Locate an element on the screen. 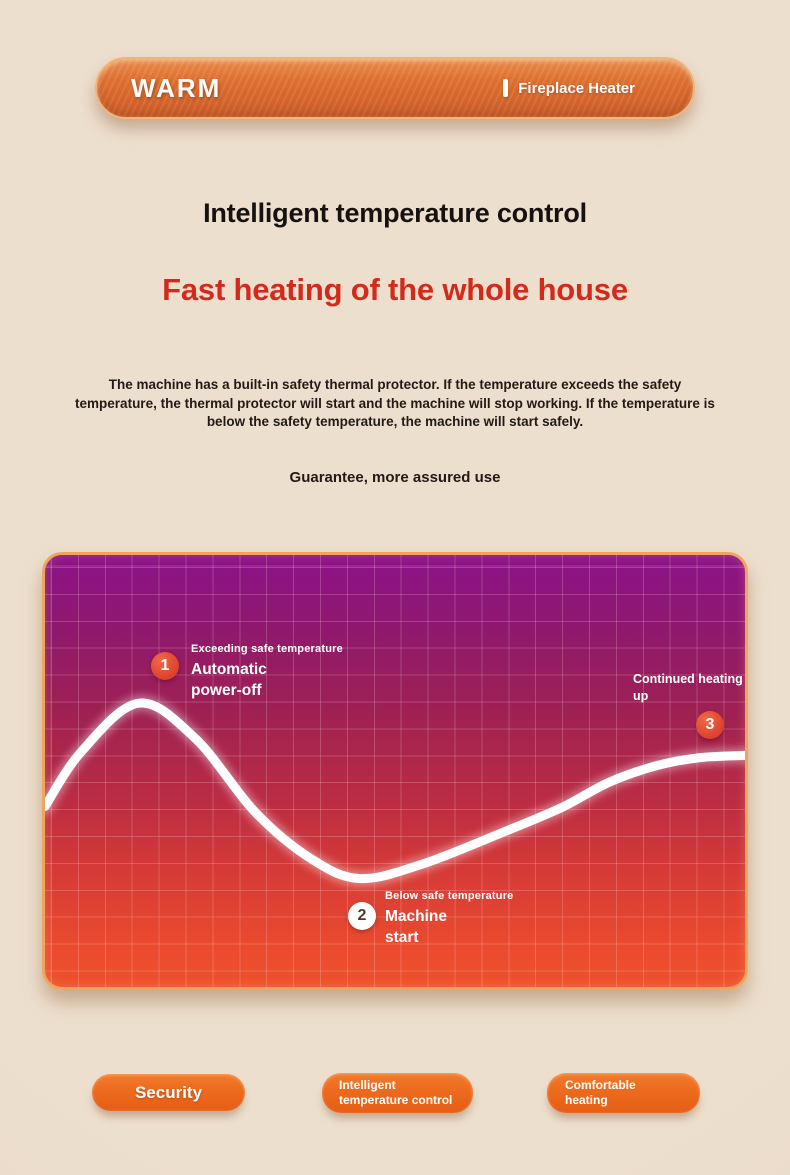 The height and width of the screenshot is (1175, 790). step-3-marker: 3 is located at coordinates (710, 725).